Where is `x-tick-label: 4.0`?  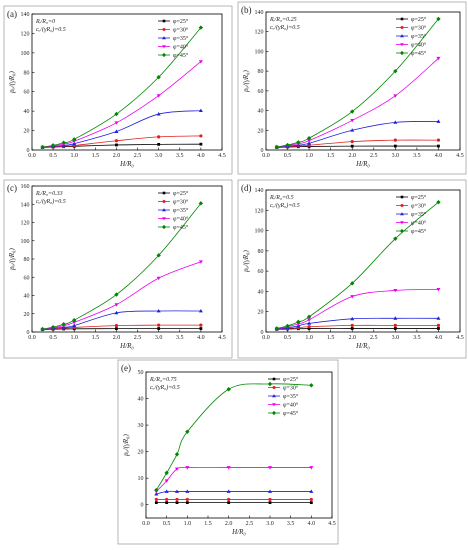 x-tick-label: 4.0 is located at coordinates (201, 338).